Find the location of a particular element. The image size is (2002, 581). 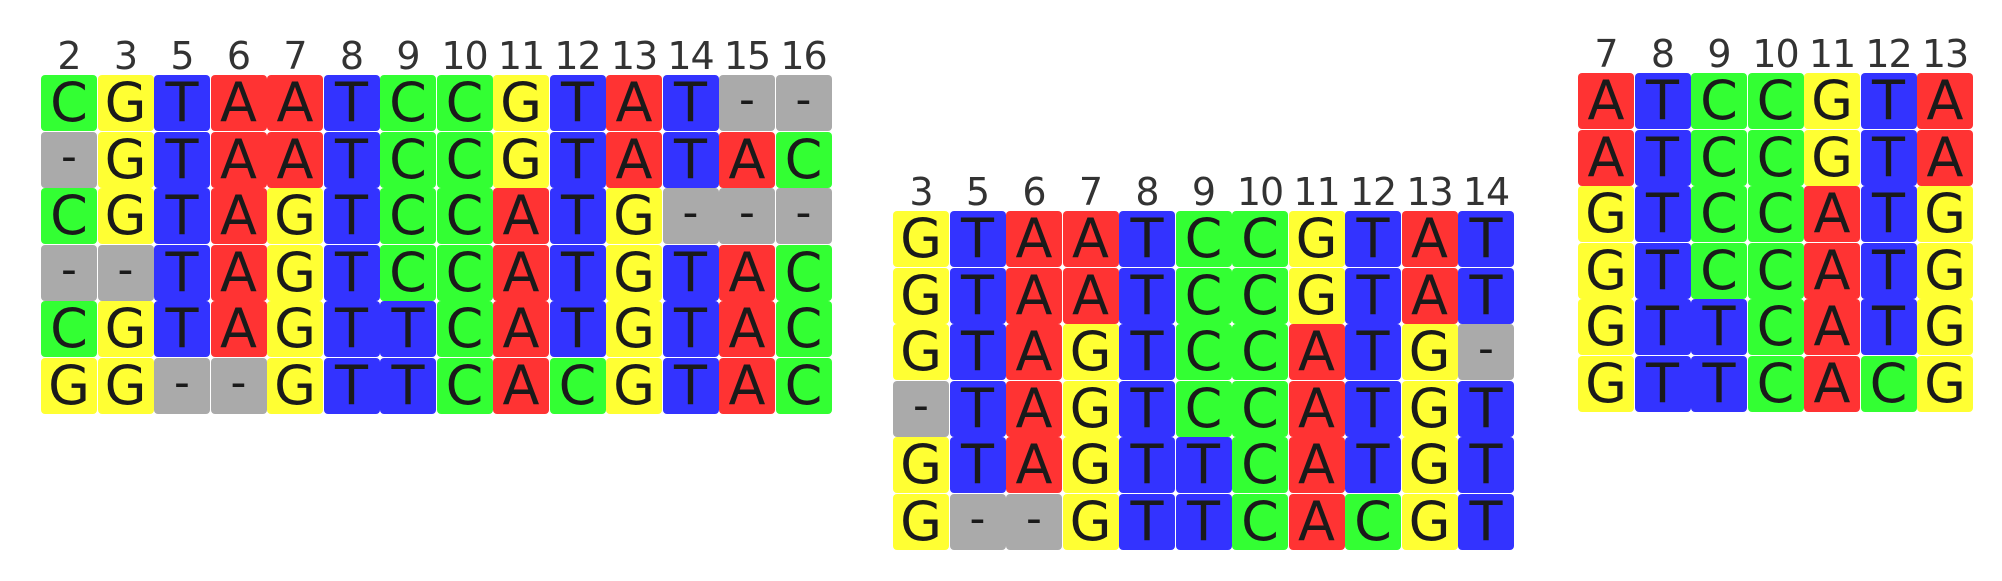

position-label: 16 is located at coordinates (803, 56).